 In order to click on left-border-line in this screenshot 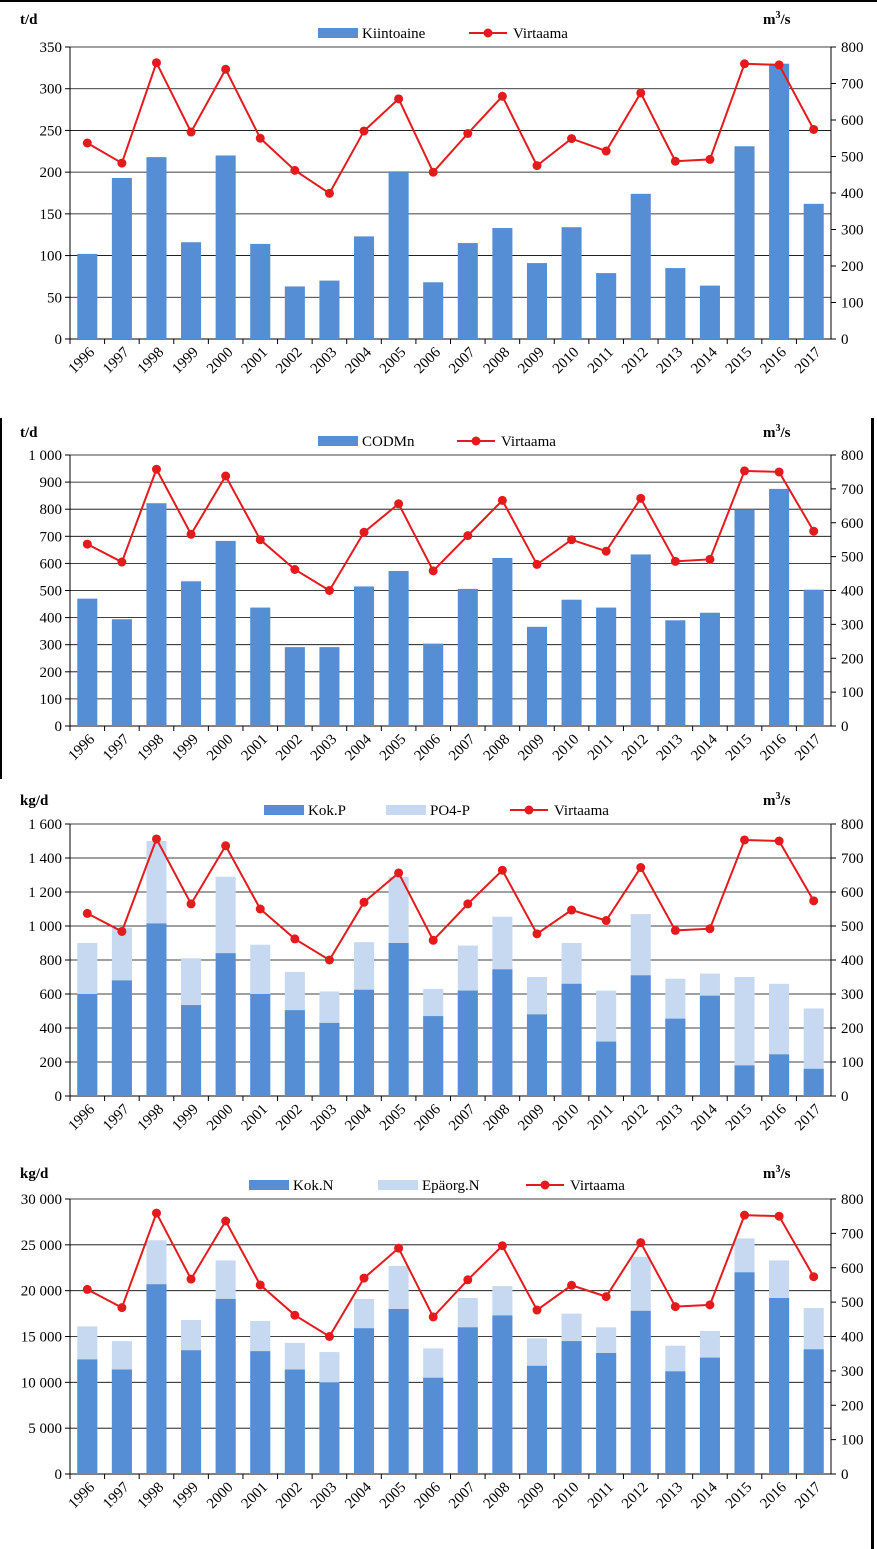, I will do `click(1, 598)`.